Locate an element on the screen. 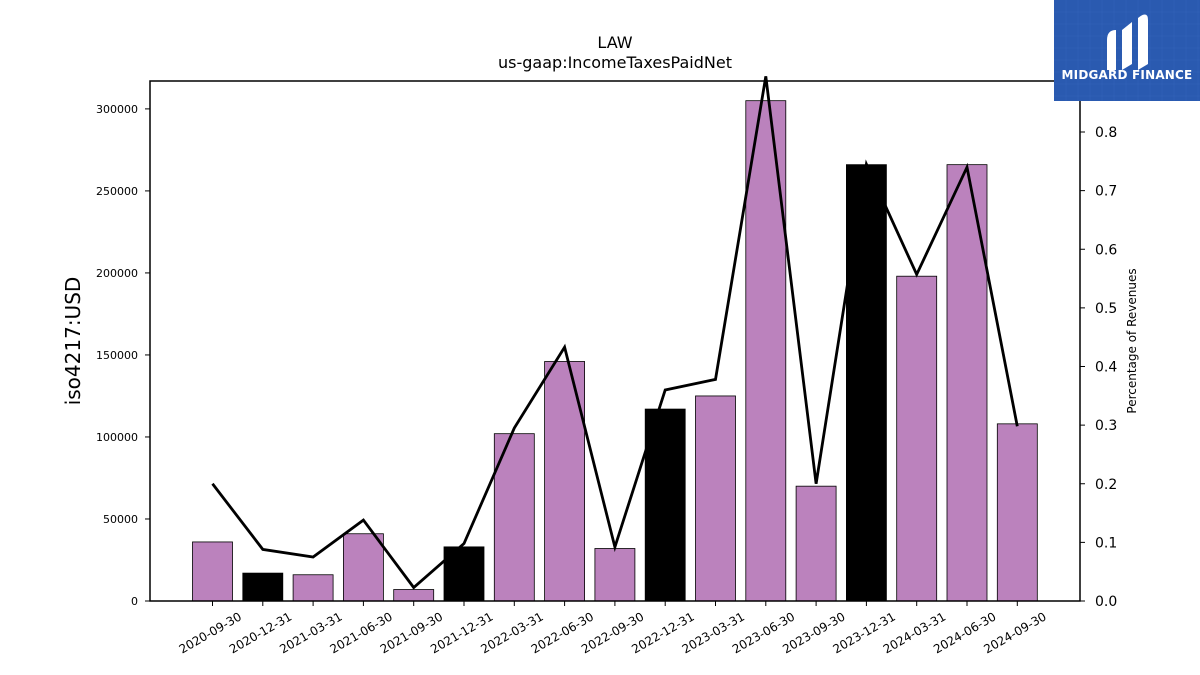 The image size is (1200, 675). y2-tick-label: 0.7 is located at coordinates (1106, 192).